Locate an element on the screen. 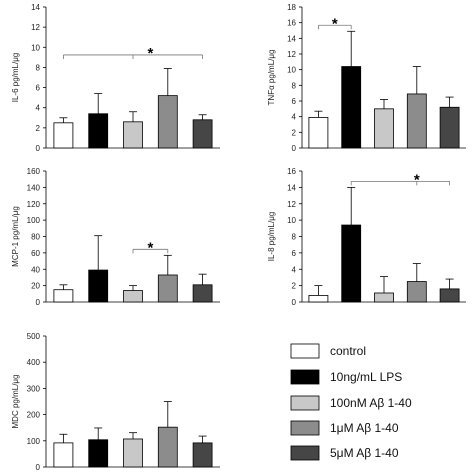  y-tick-label-il8: 2 is located at coordinates (294, 286).